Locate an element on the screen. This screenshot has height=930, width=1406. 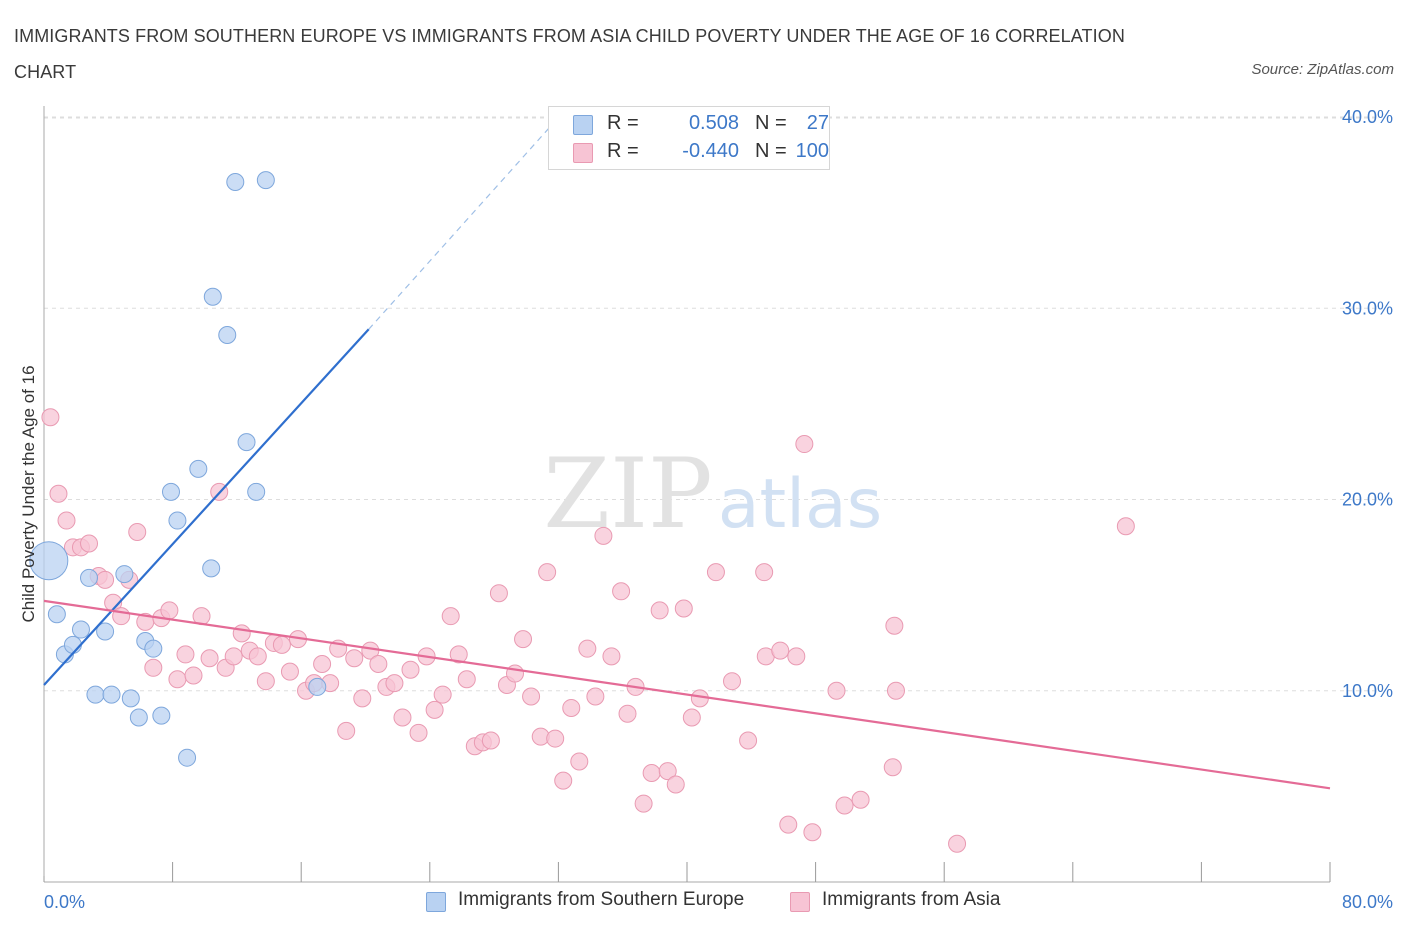
southern-europe-trend-line is located at coordinates (206, 507).